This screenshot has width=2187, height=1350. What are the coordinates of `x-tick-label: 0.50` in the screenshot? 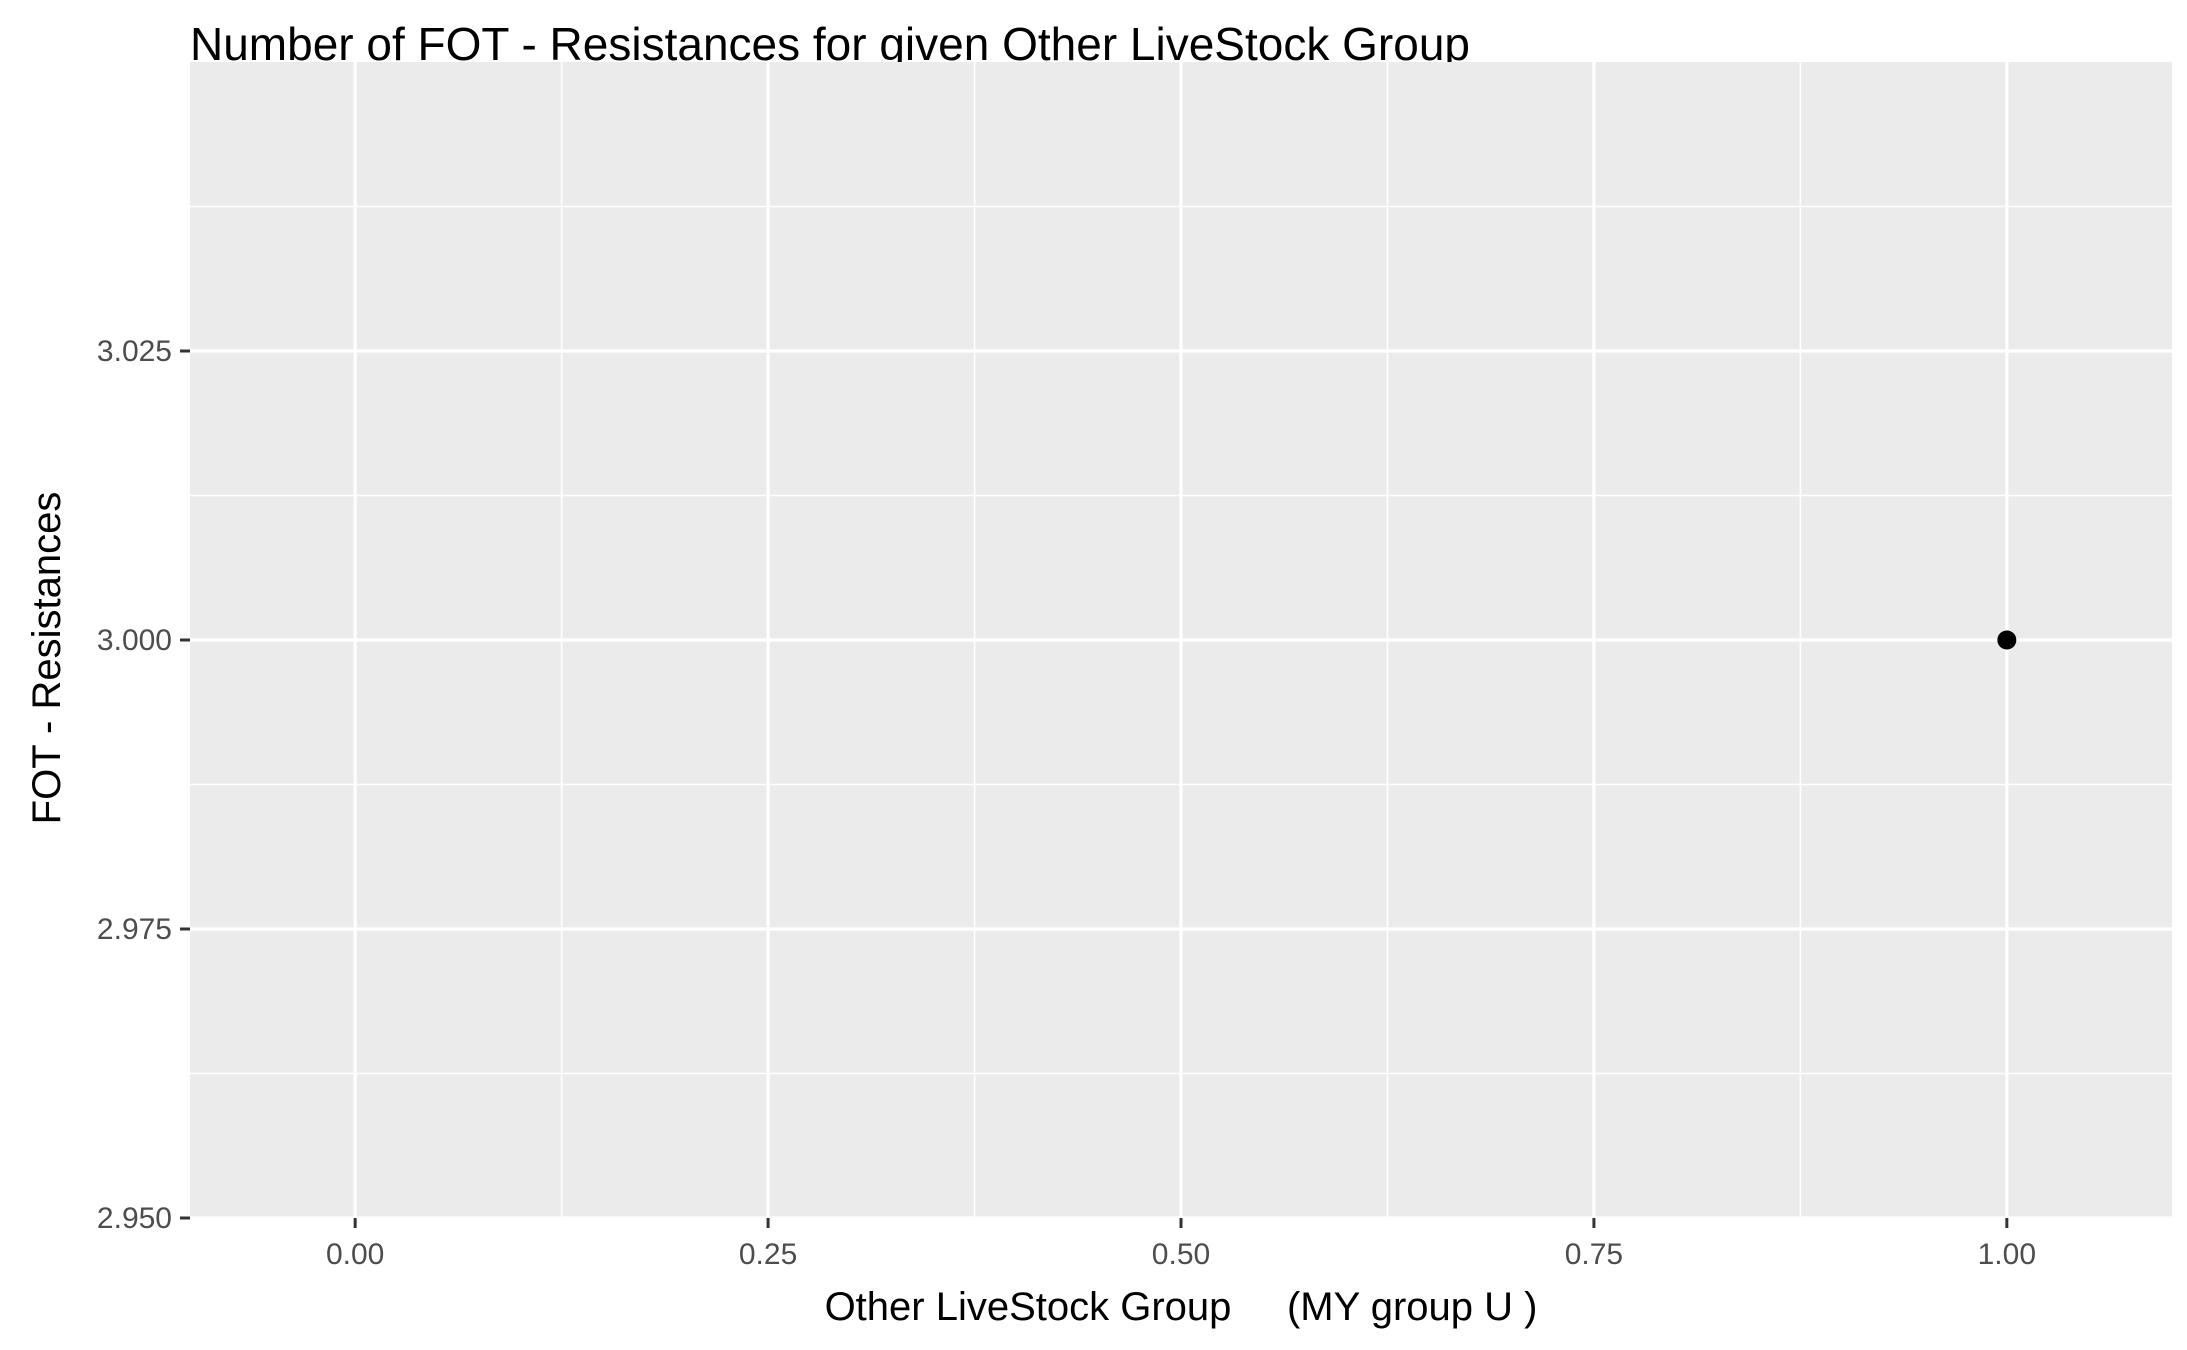 It's located at (1181, 1254).